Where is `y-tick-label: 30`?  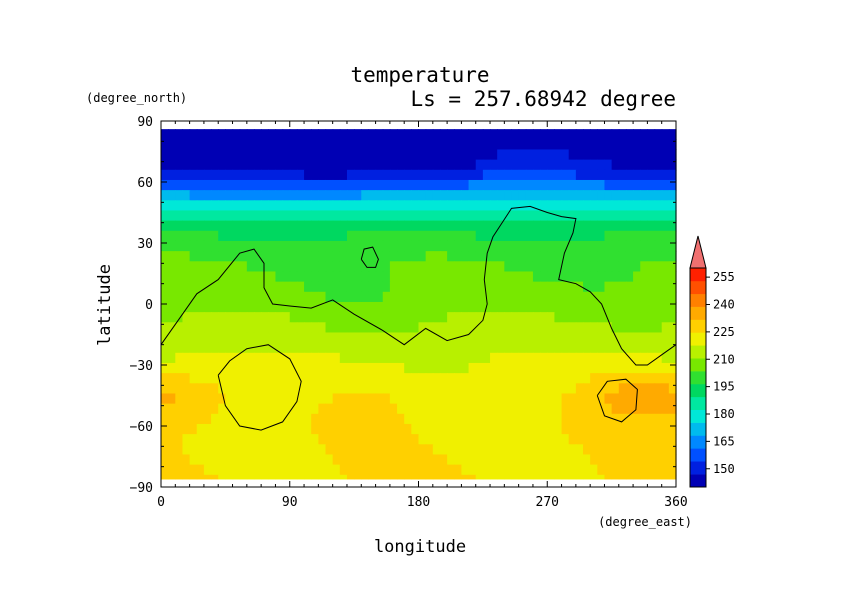
y-tick-label: 30 is located at coordinates (145, 244).